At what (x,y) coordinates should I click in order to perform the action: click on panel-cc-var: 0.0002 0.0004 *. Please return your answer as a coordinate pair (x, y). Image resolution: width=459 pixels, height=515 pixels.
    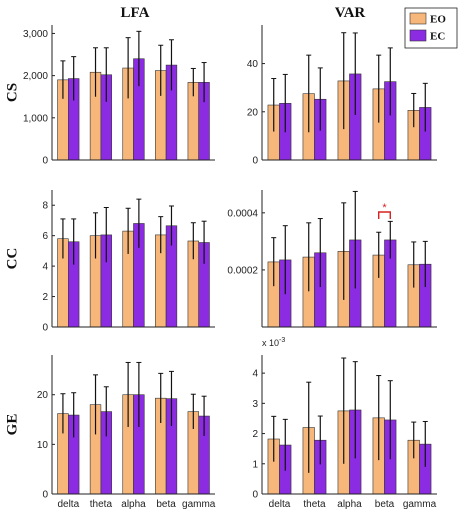
    Looking at the image, I should click on (332, 259).